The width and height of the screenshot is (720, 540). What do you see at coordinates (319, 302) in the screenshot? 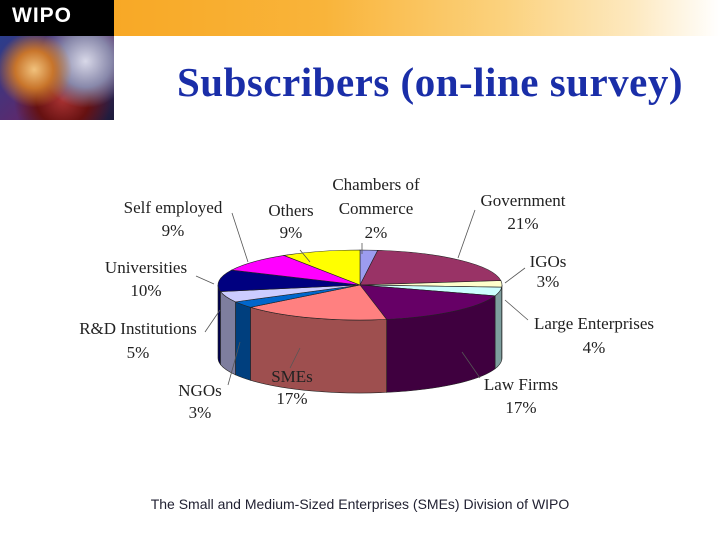
I see `pie-slice-smes` at bounding box center [319, 302].